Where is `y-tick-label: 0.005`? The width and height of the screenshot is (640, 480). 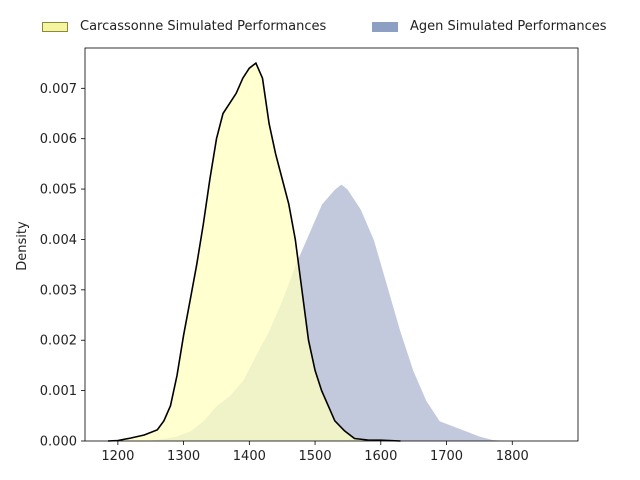
y-tick-label: 0.005 is located at coordinates (58, 190).